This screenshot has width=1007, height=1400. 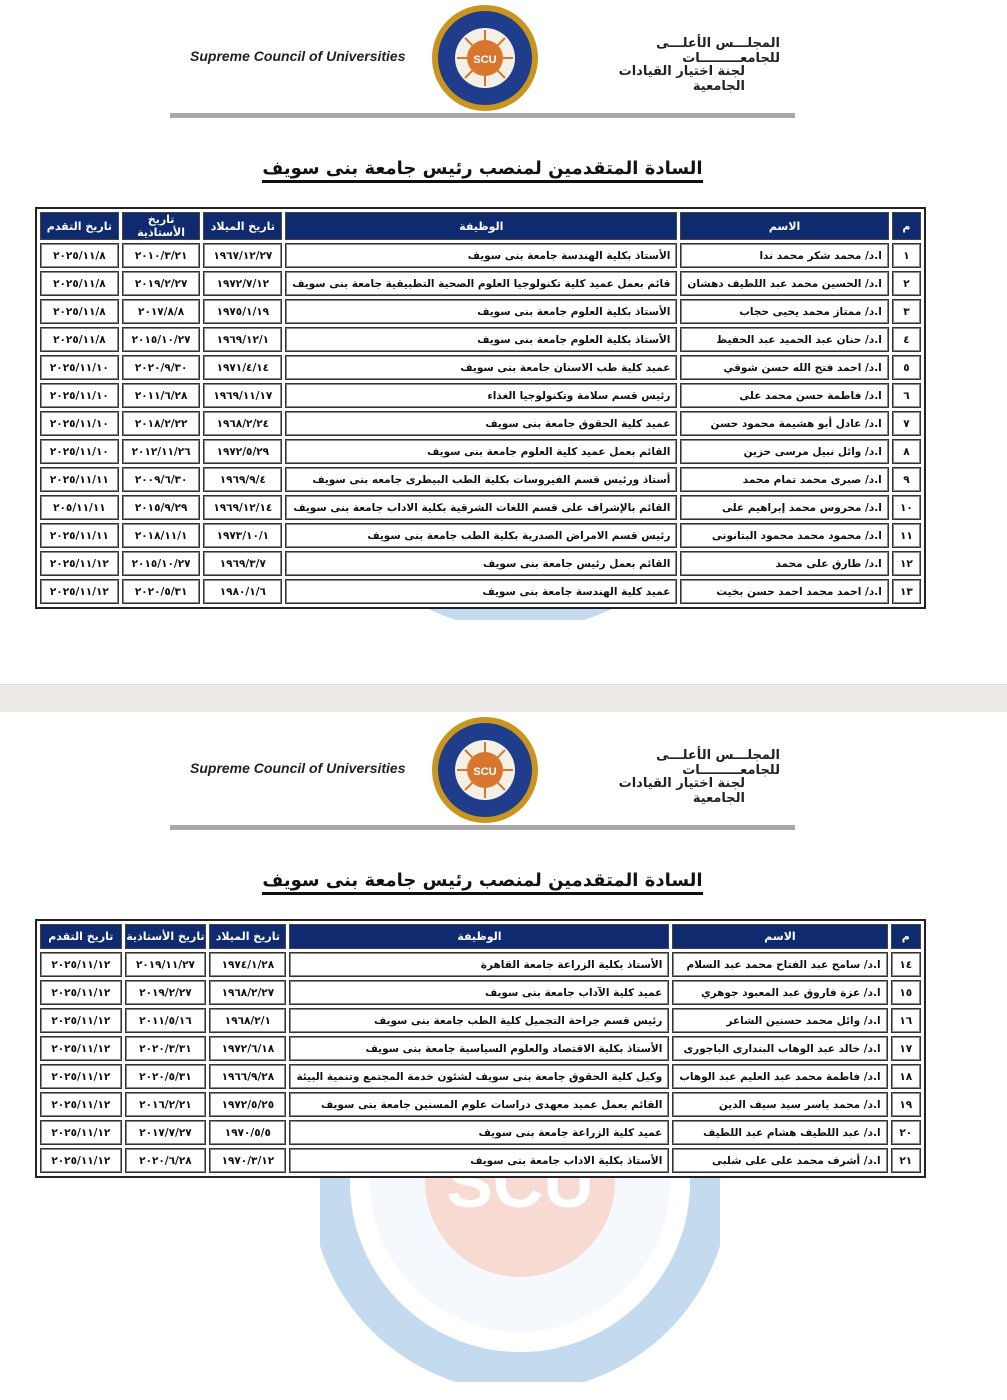 I want to click on birth-date: ١٩٧٢/٦/١٨, so click(x=248, y=1048).